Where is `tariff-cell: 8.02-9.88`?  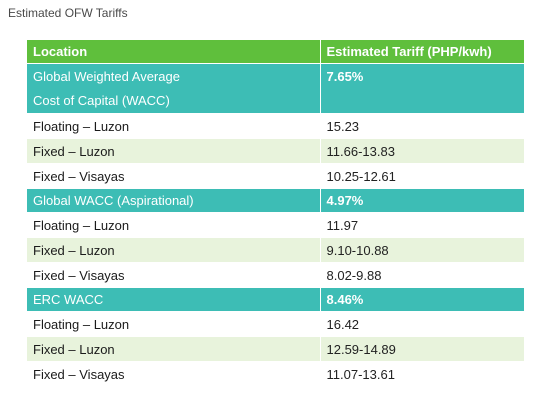
tariff-cell: 8.02-9.88 is located at coordinates (421, 275).